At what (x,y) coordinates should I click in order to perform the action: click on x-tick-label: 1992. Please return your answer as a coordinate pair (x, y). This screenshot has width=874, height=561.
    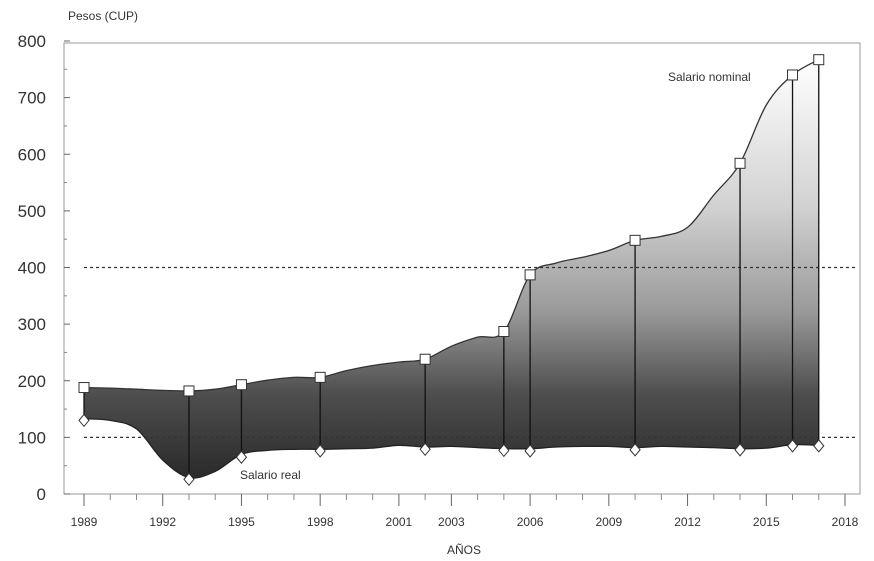
    Looking at the image, I should click on (162, 522).